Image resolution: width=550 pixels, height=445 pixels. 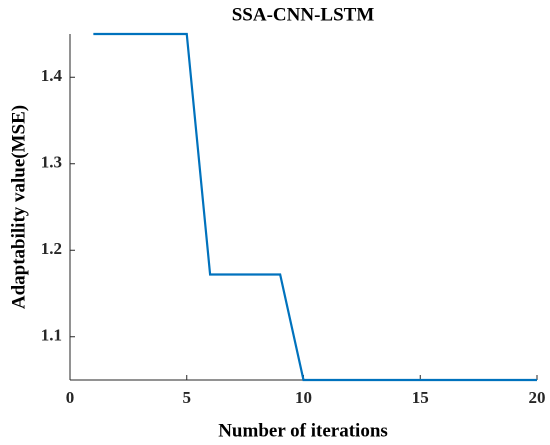 What do you see at coordinates (52, 75) in the screenshot?
I see `y-tick-label: 1.4` at bounding box center [52, 75].